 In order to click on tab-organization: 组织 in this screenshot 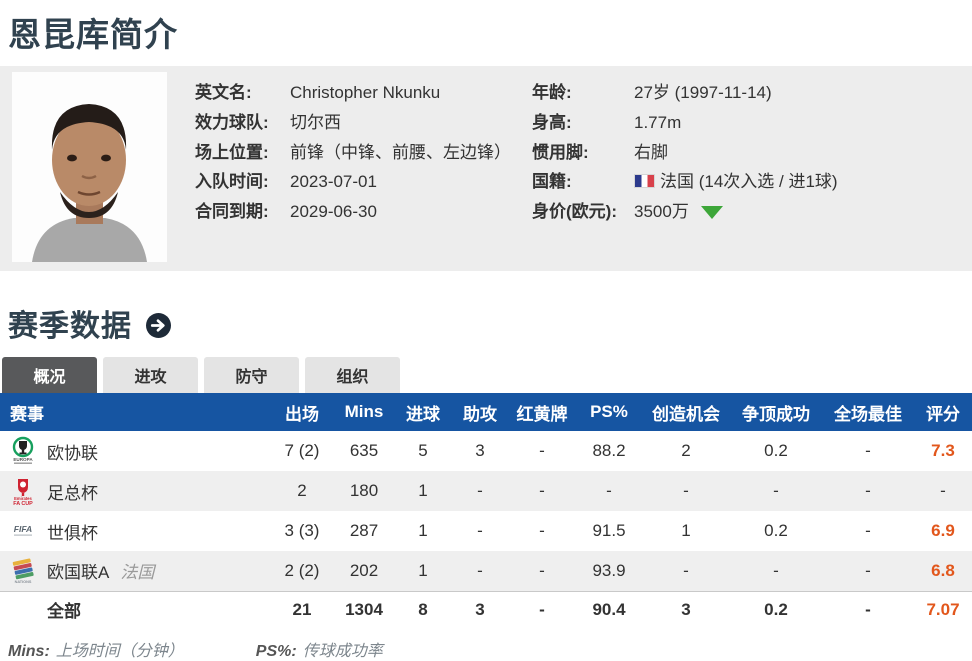, I will do `click(352, 375)`.